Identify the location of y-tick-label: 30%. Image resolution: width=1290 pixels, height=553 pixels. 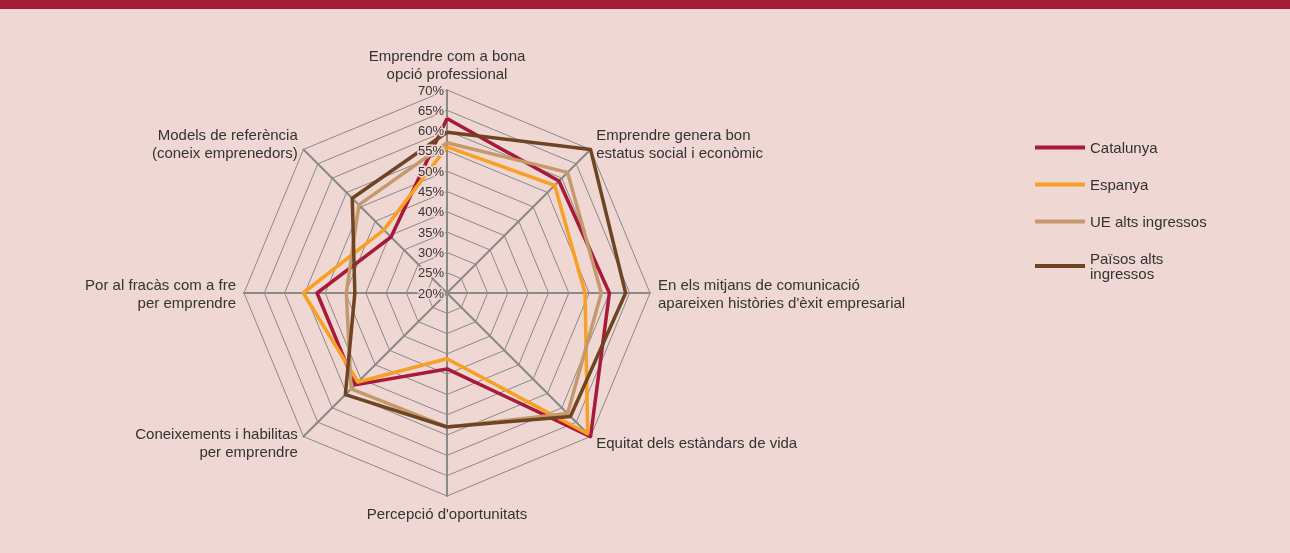
(431, 252).